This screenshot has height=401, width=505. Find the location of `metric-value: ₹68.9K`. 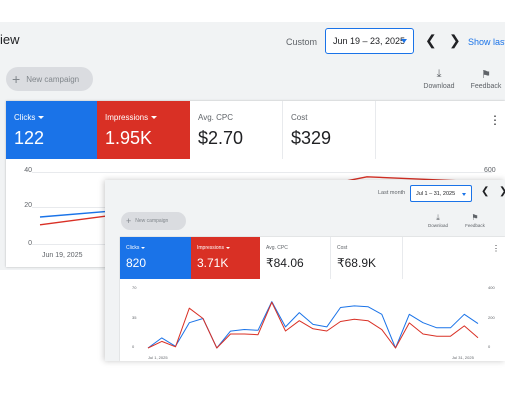

metric-value: ₹68.9K is located at coordinates (356, 263).